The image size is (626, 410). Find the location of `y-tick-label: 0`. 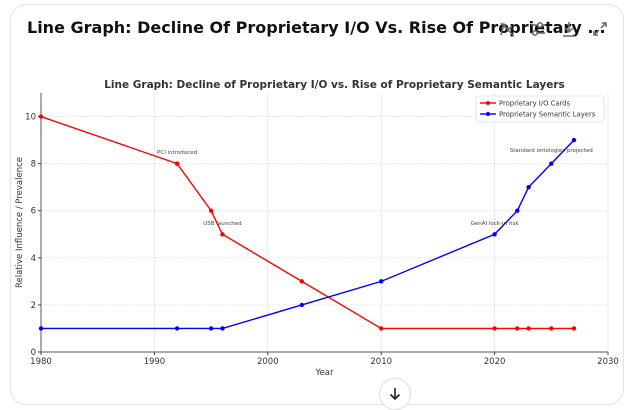

y-tick-label: 0 is located at coordinates (33, 353).